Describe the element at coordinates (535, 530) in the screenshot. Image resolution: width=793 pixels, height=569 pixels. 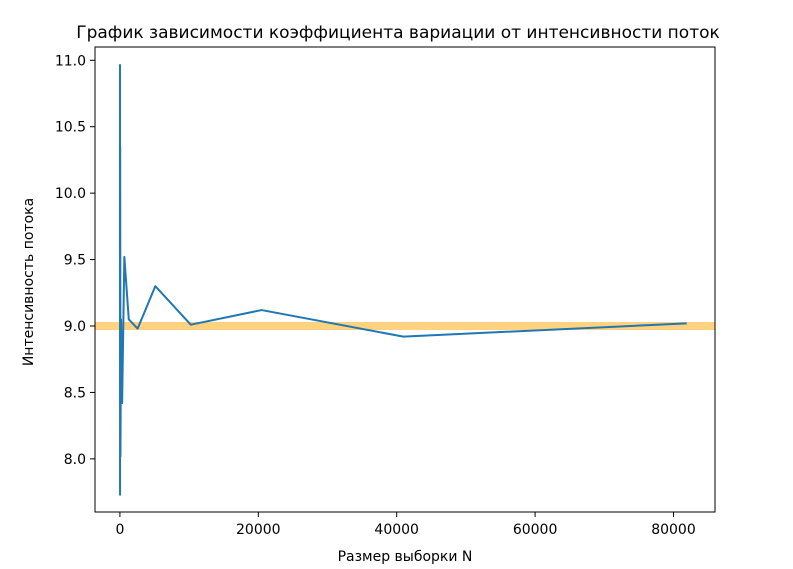
I see `x-tick-label: 60000` at that location.